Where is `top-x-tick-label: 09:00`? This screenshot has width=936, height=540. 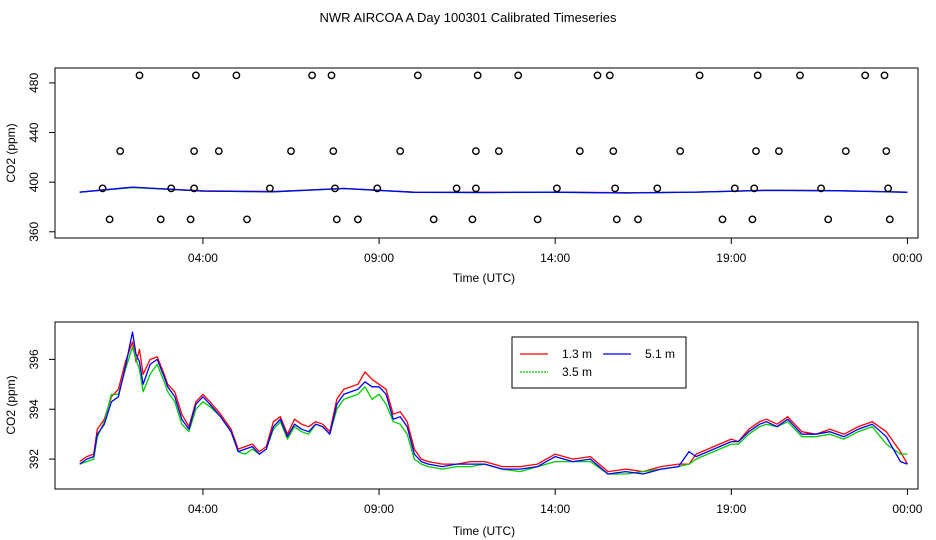
top-x-tick-label: 09:00 is located at coordinates (379, 258).